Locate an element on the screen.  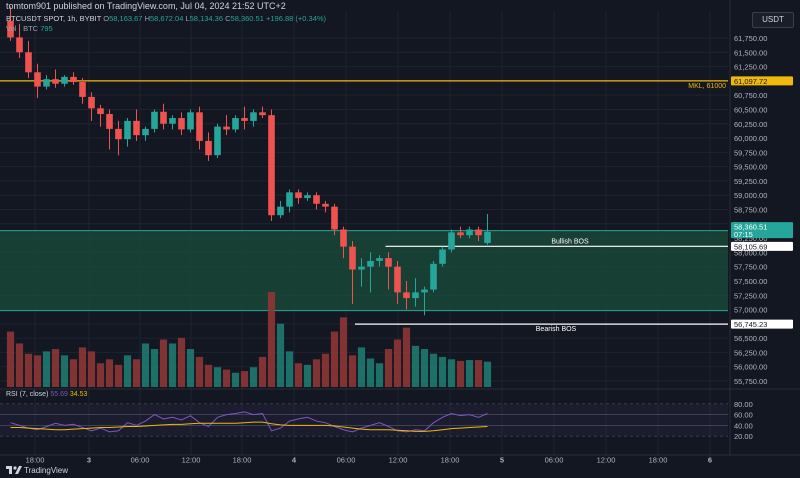
close-label: C is located at coordinates (228, 18).